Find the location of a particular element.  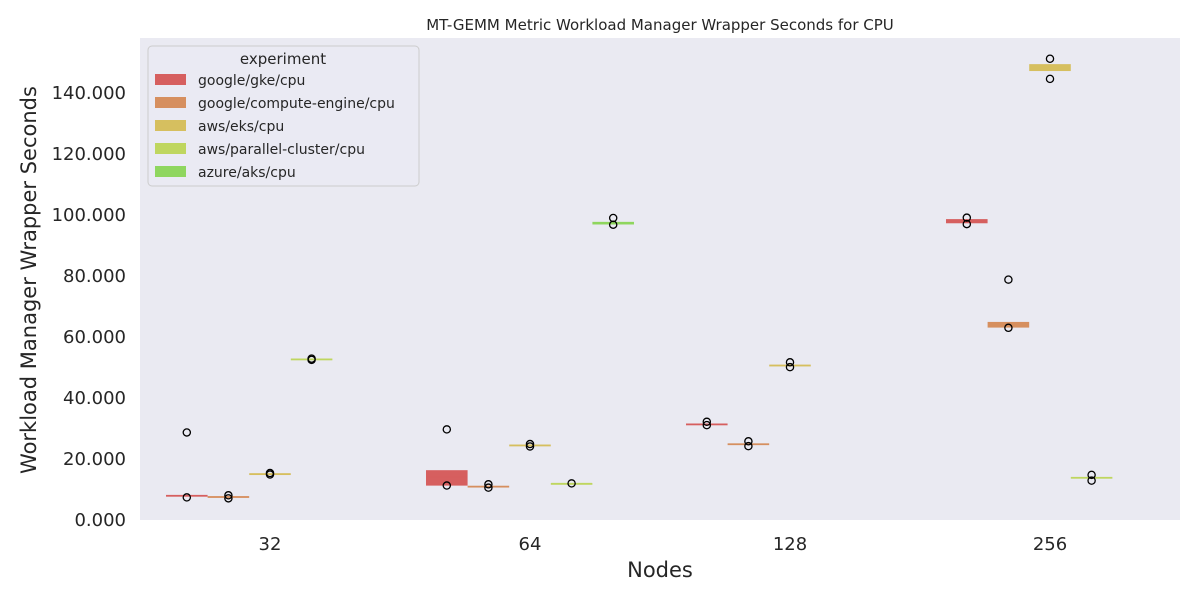

legend-entry: aws/parallel-cluster/cpu is located at coordinates (281, 150).